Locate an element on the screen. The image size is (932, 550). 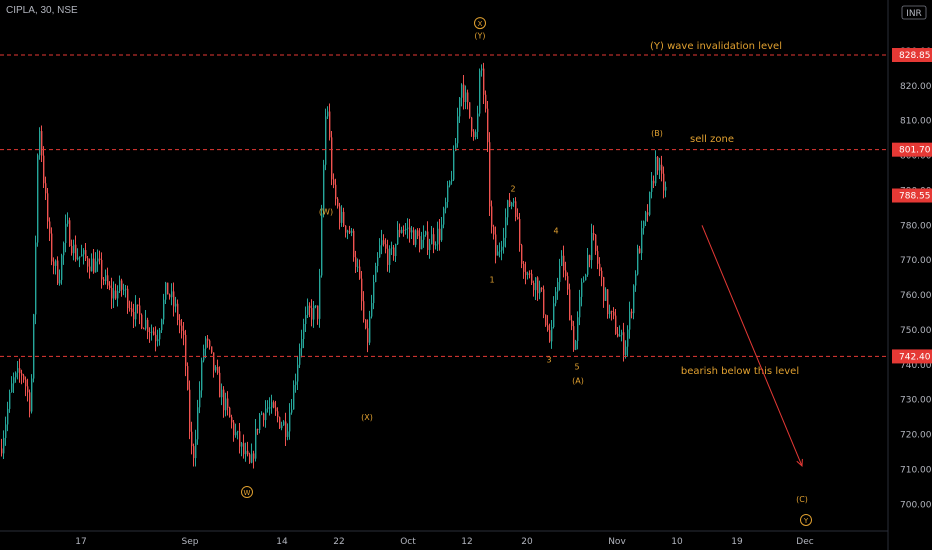
y-tick-label: 710.00 is located at coordinates (916, 470).